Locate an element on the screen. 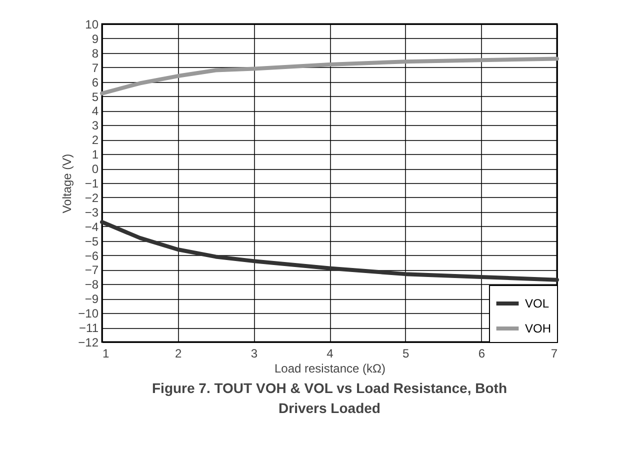 The height and width of the screenshot is (463, 643). x-tick-label: 2 is located at coordinates (178, 353).